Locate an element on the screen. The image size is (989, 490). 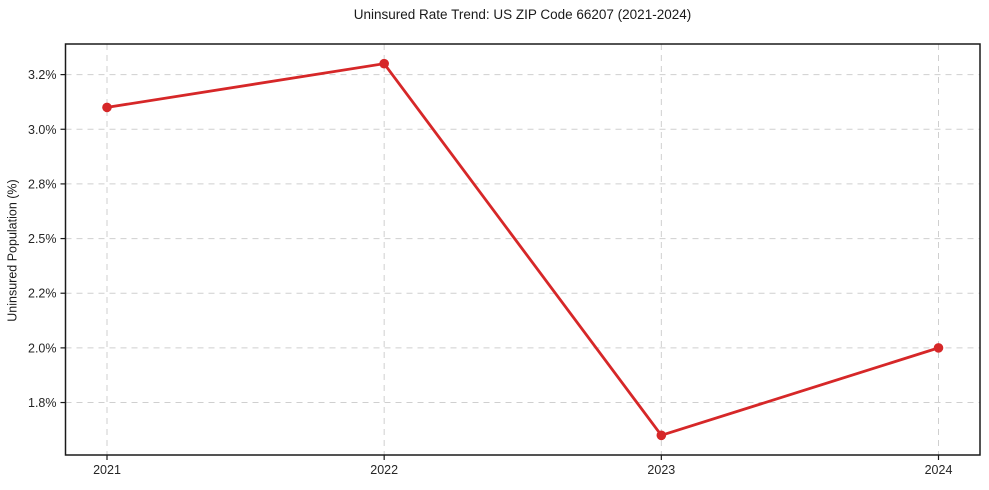
data-point-2023 is located at coordinates (661, 435).